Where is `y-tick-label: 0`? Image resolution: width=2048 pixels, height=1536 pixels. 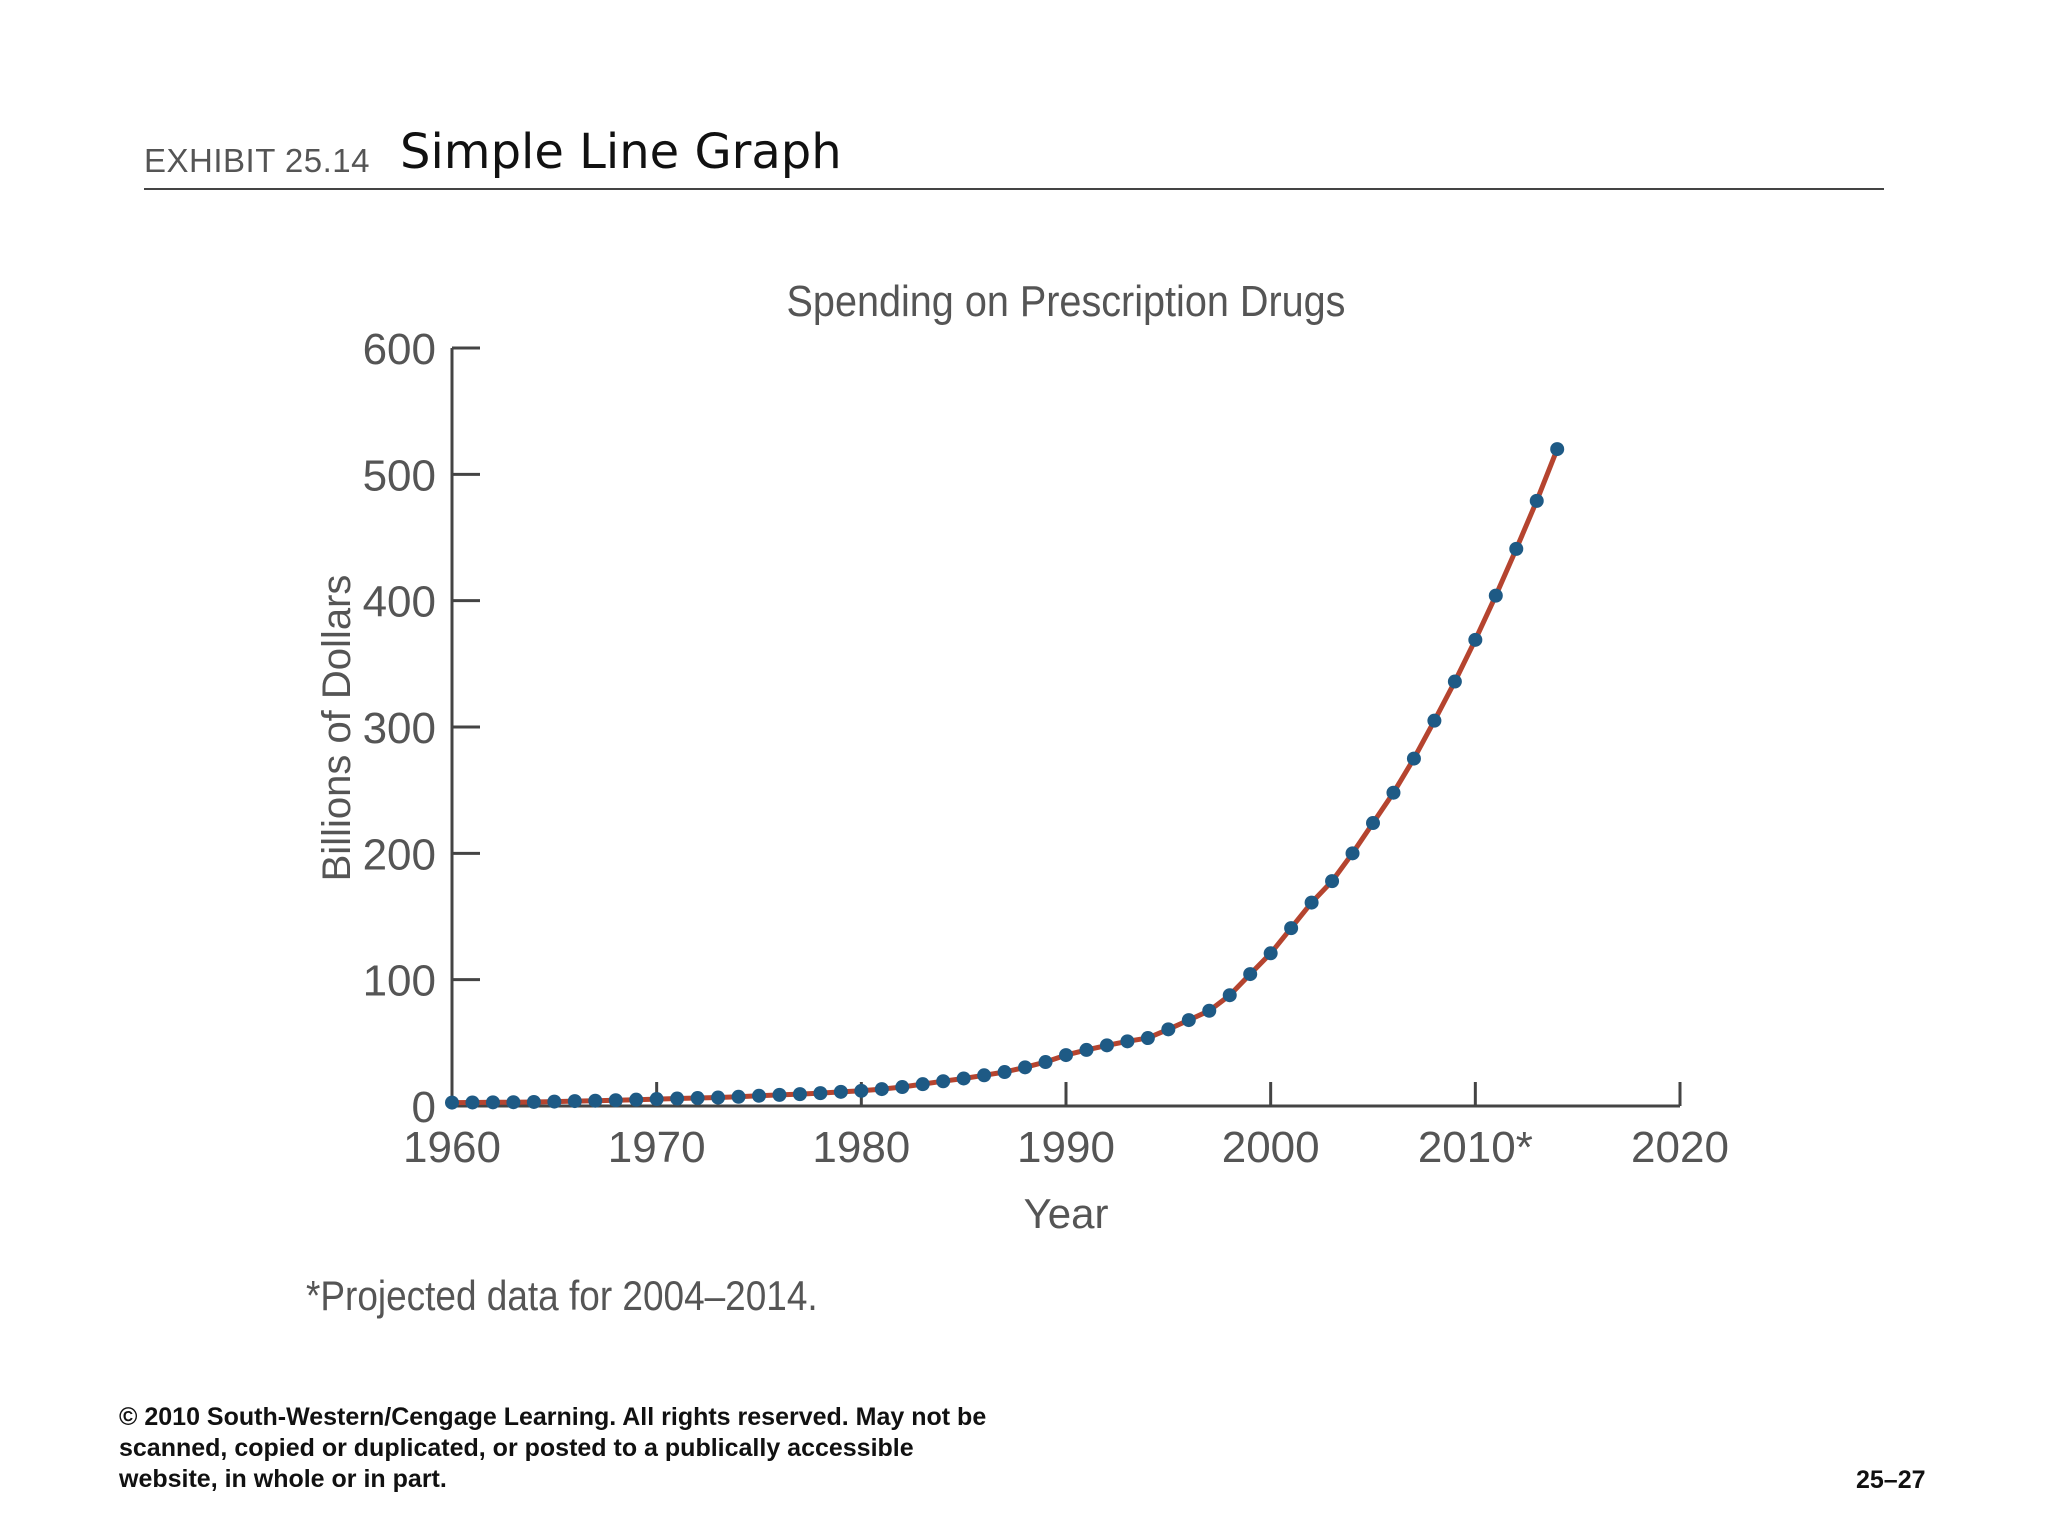
y-tick-label: 0 is located at coordinates (424, 1107).